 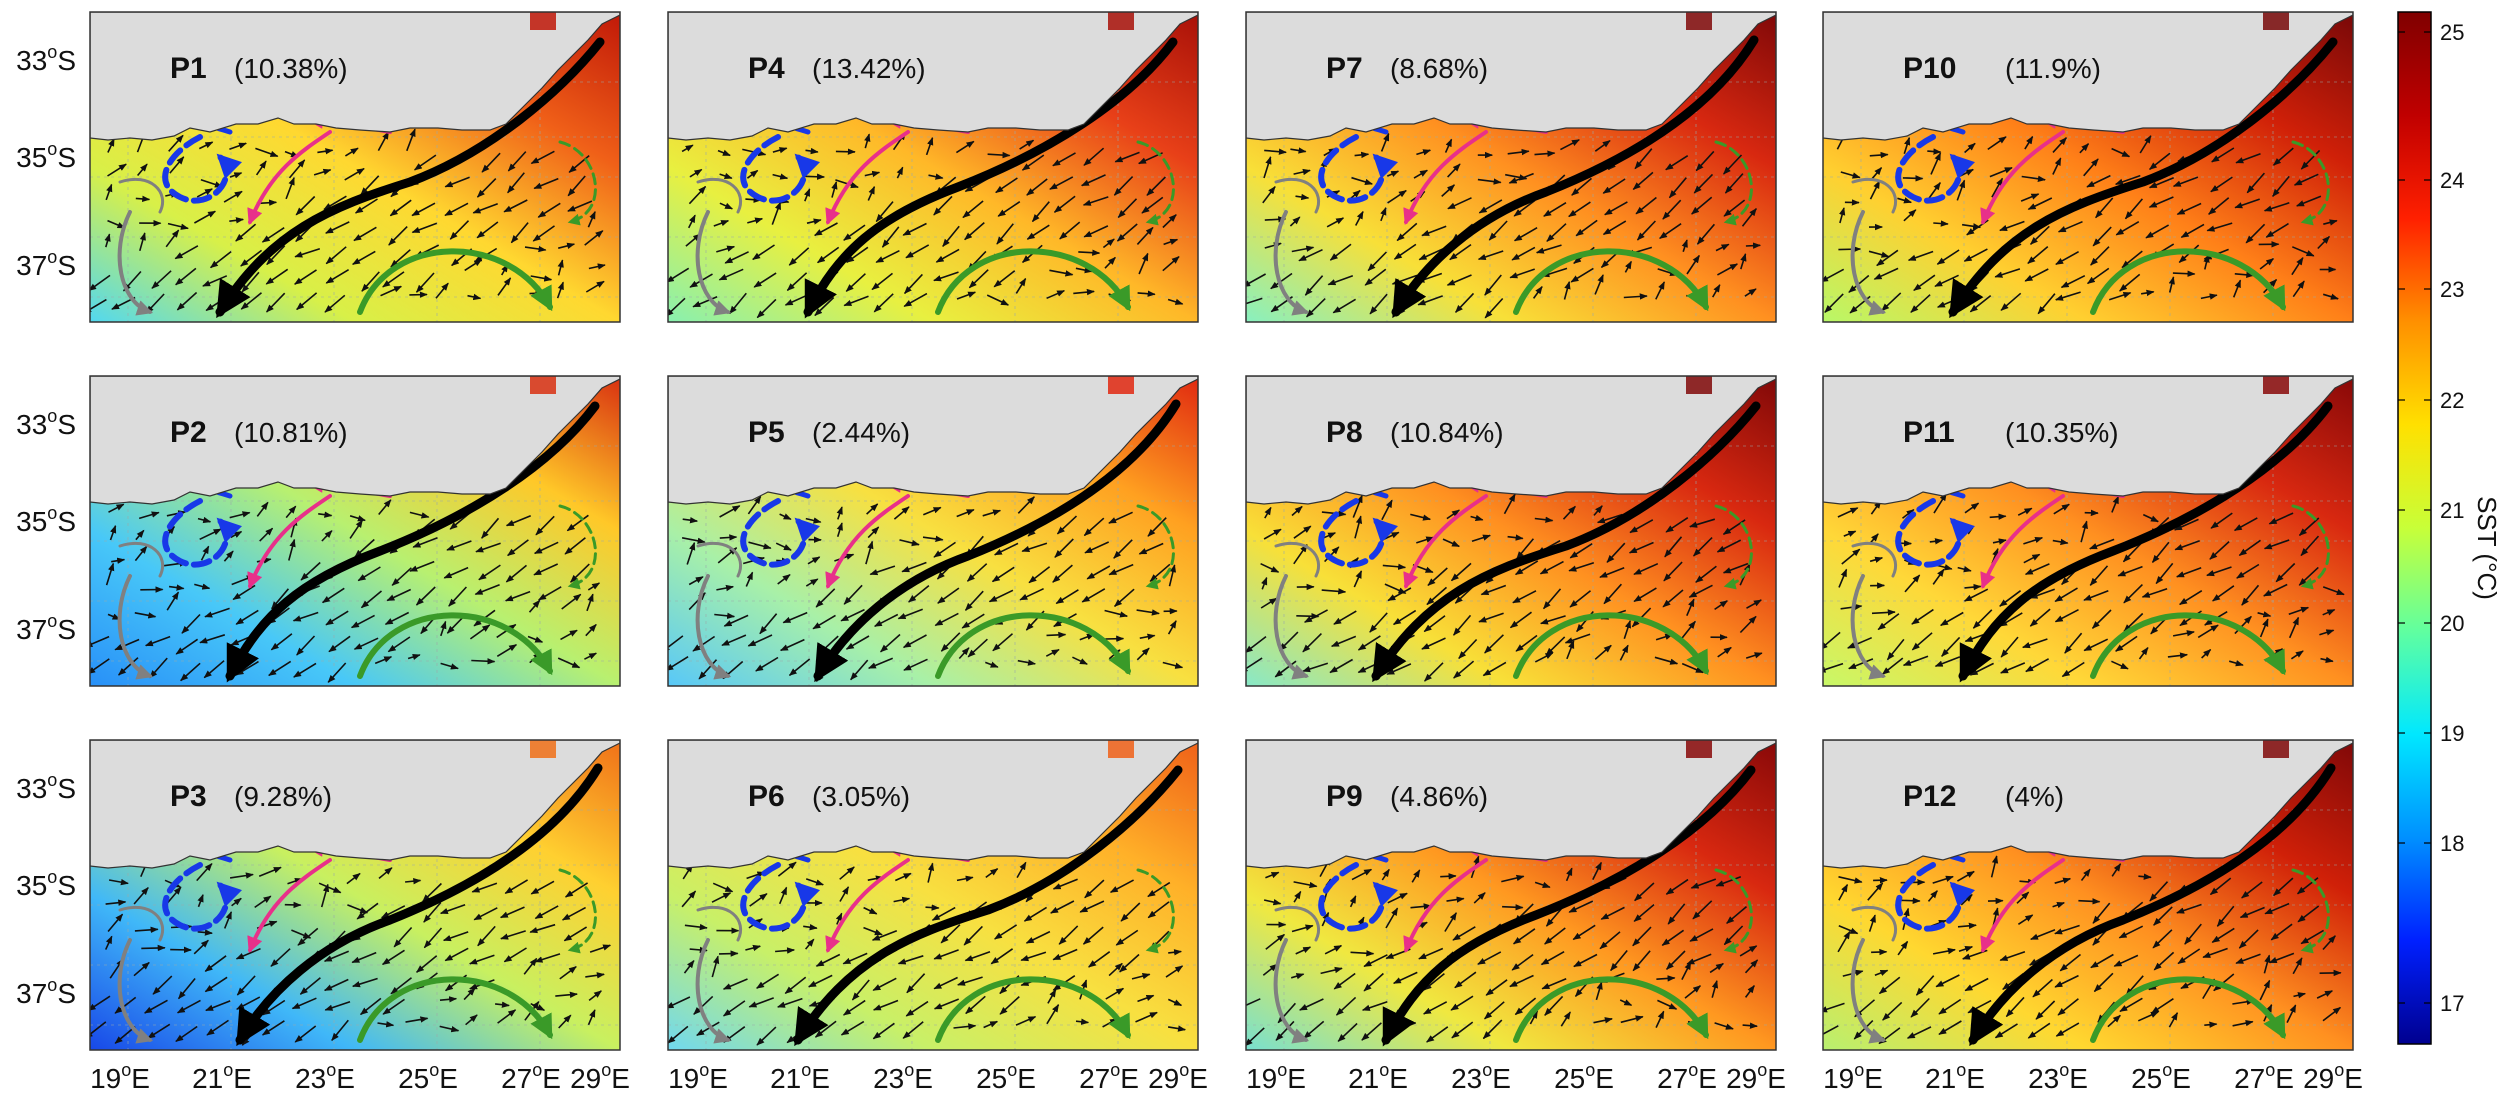 I want to click on latitude-labels: 33oS 35oS 37oS 33oS 35oS 37oS 33oS 35oS 37oS, so click(x=46, y=525).